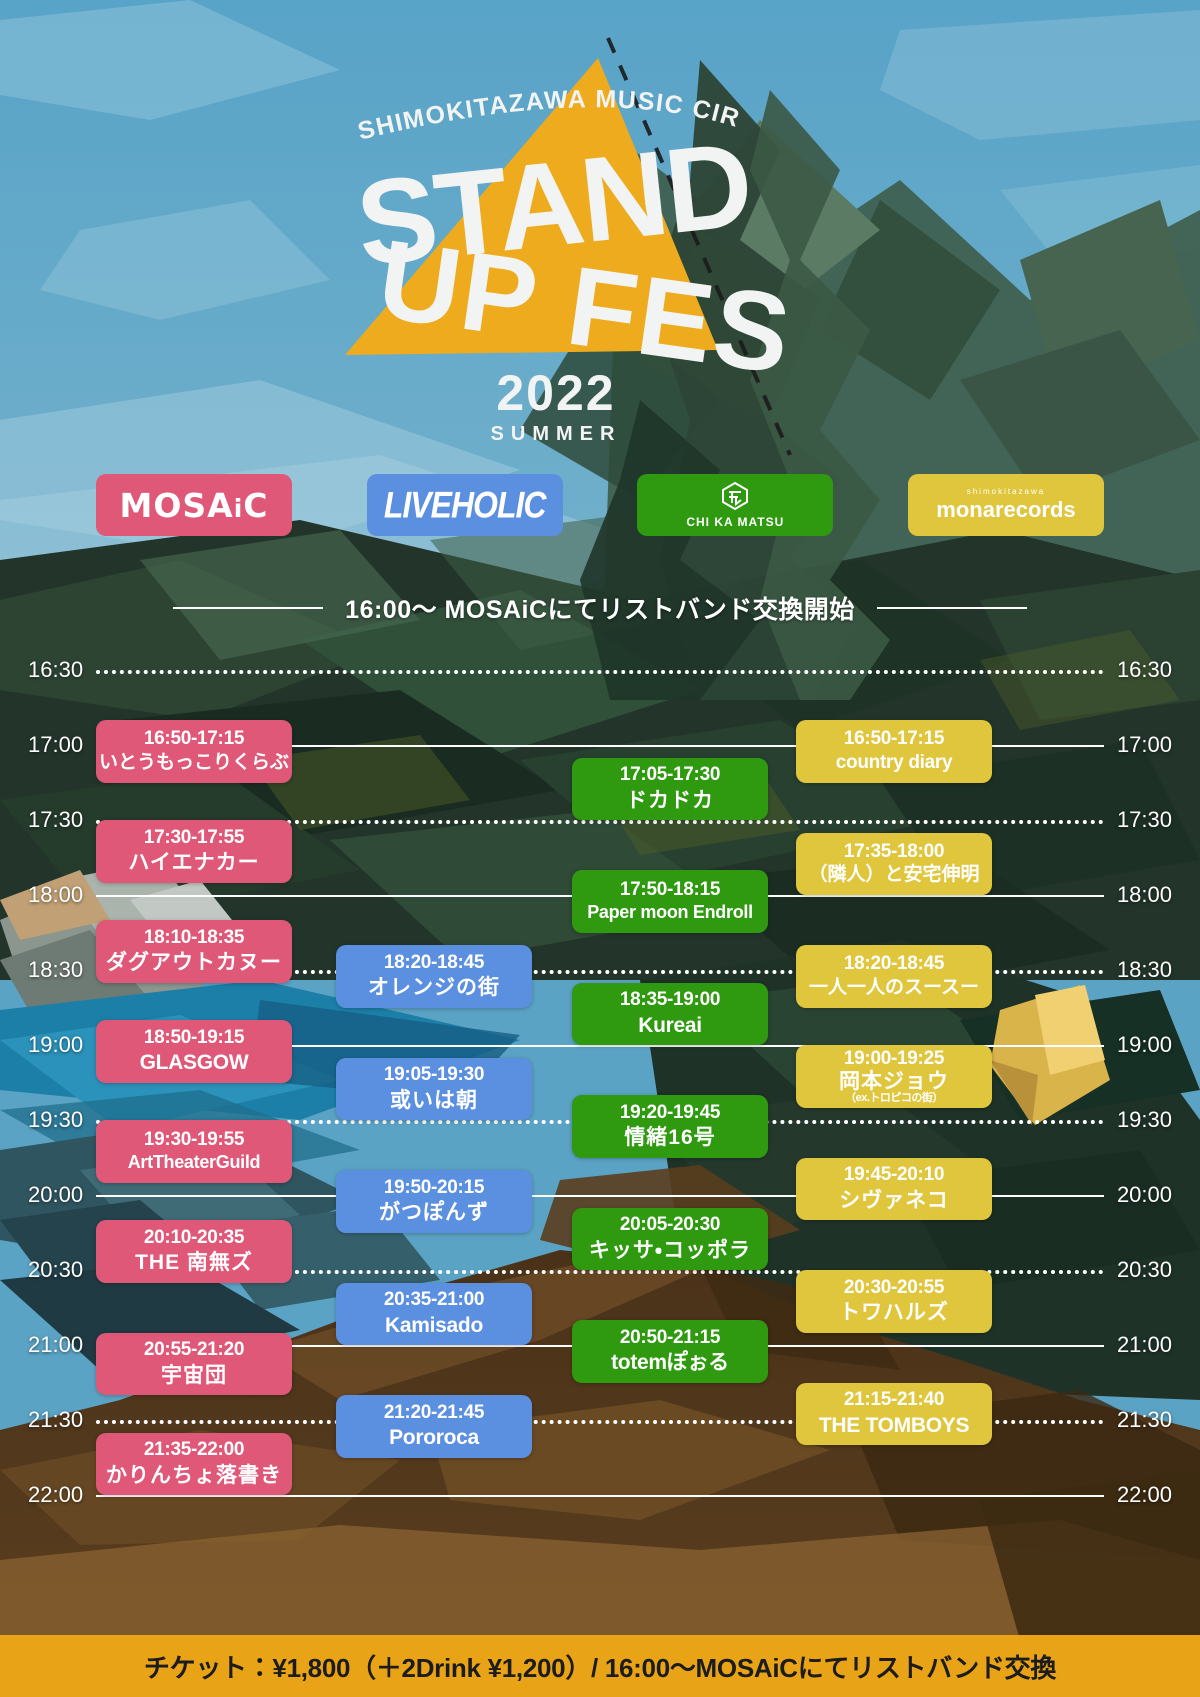  I want to click on slot-artist-name: Kamisado, so click(434, 1325).